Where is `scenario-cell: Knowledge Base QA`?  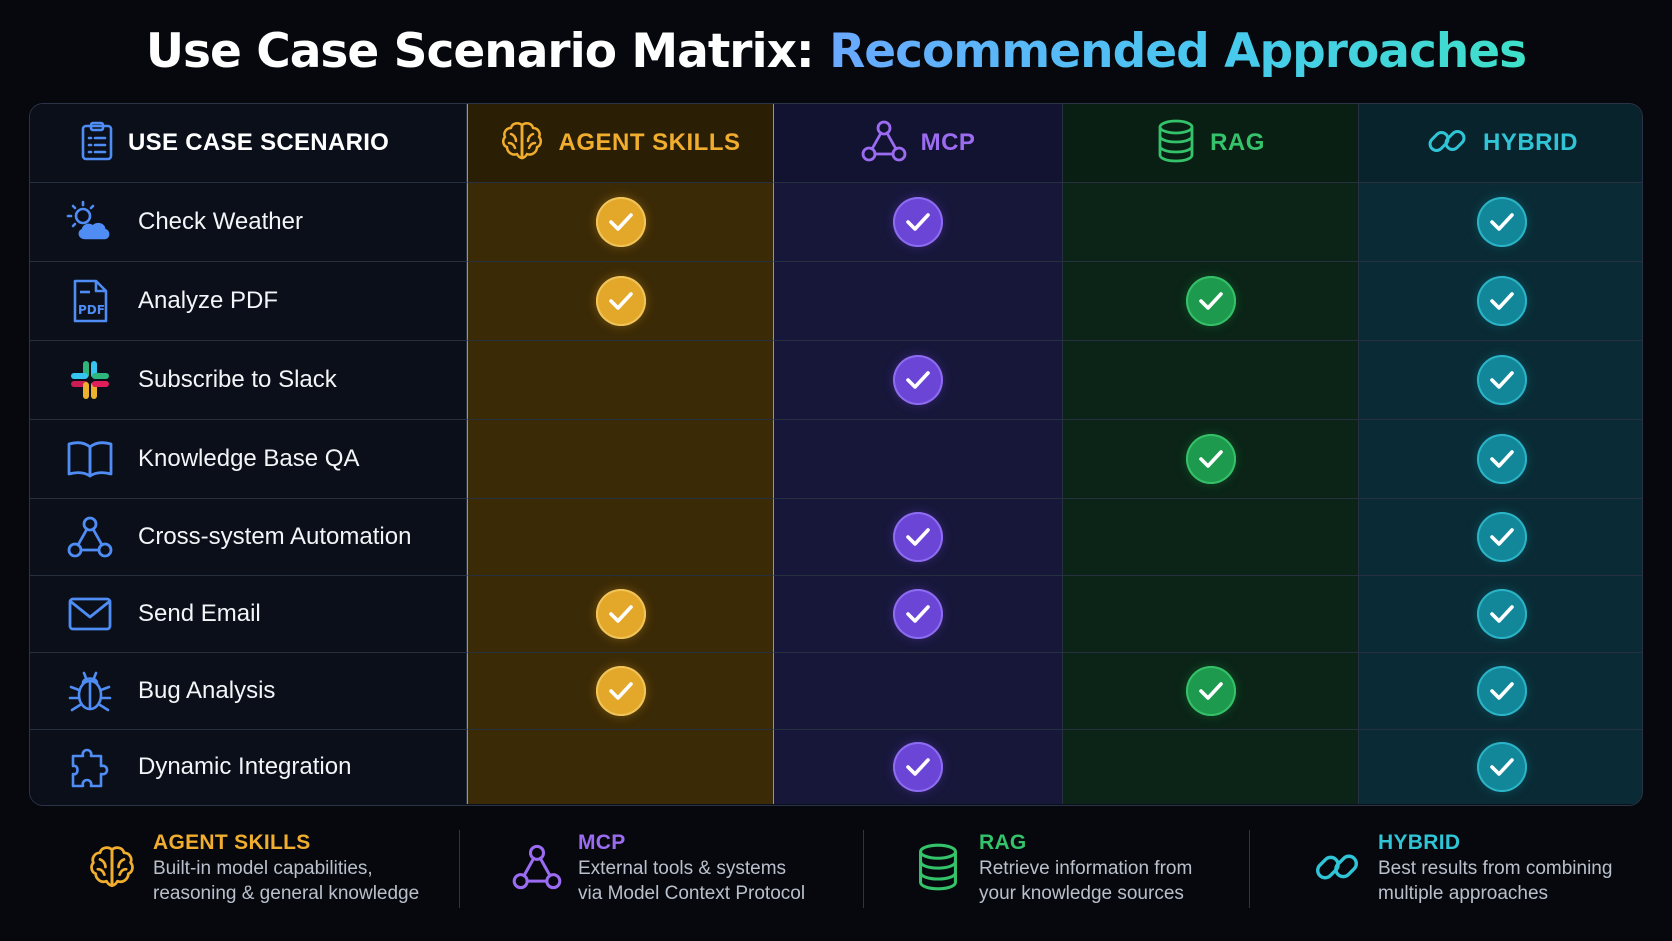
scenario-cell: Knowledge Base QA is located at coordinates (248, 459).